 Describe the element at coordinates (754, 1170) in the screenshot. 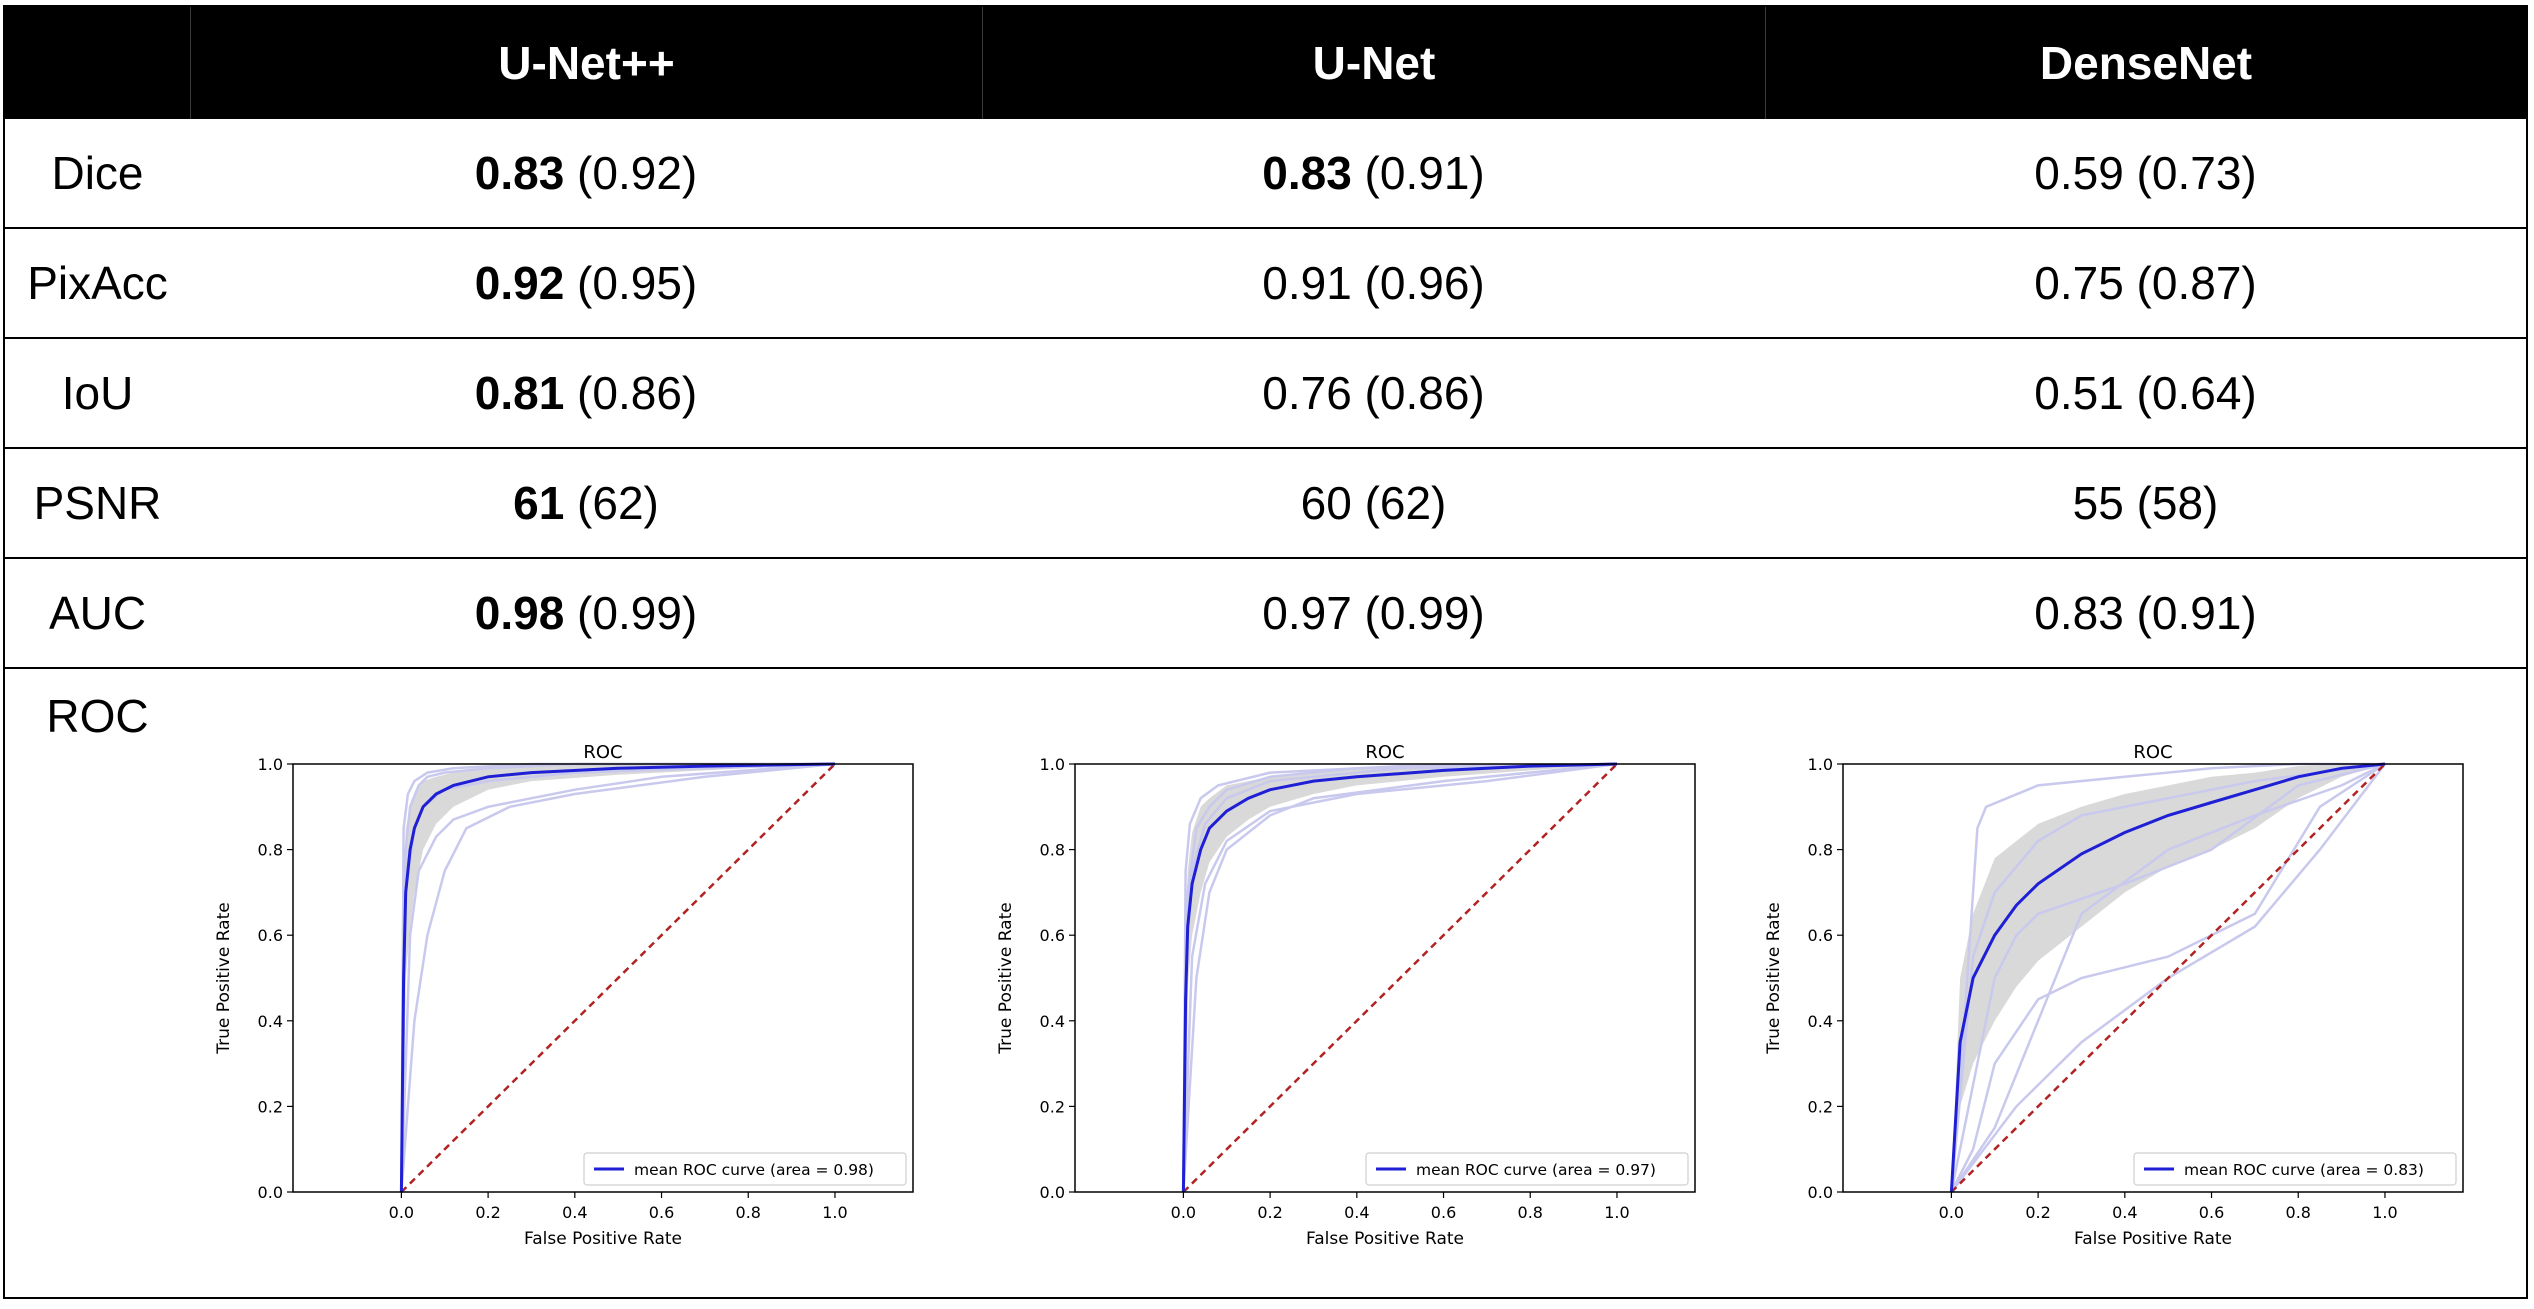

I see `legend-label: mean ROC curve (area = 0.98)` at that location.